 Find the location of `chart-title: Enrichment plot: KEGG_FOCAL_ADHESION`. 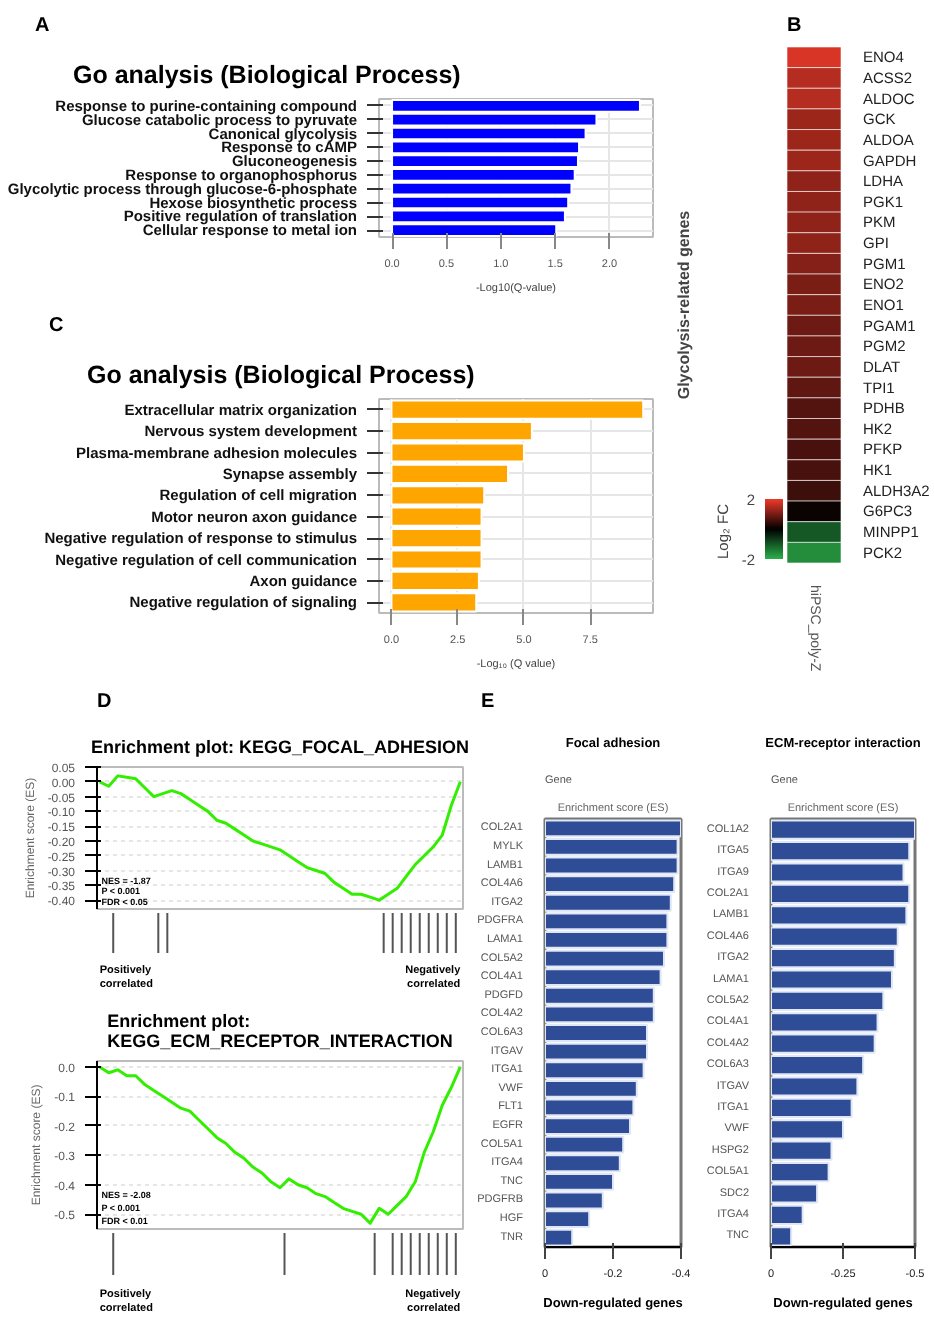

chart-title: Enrichment plot: KEGG_FOCAL_ADHESION is located at coordinates (280, 747).